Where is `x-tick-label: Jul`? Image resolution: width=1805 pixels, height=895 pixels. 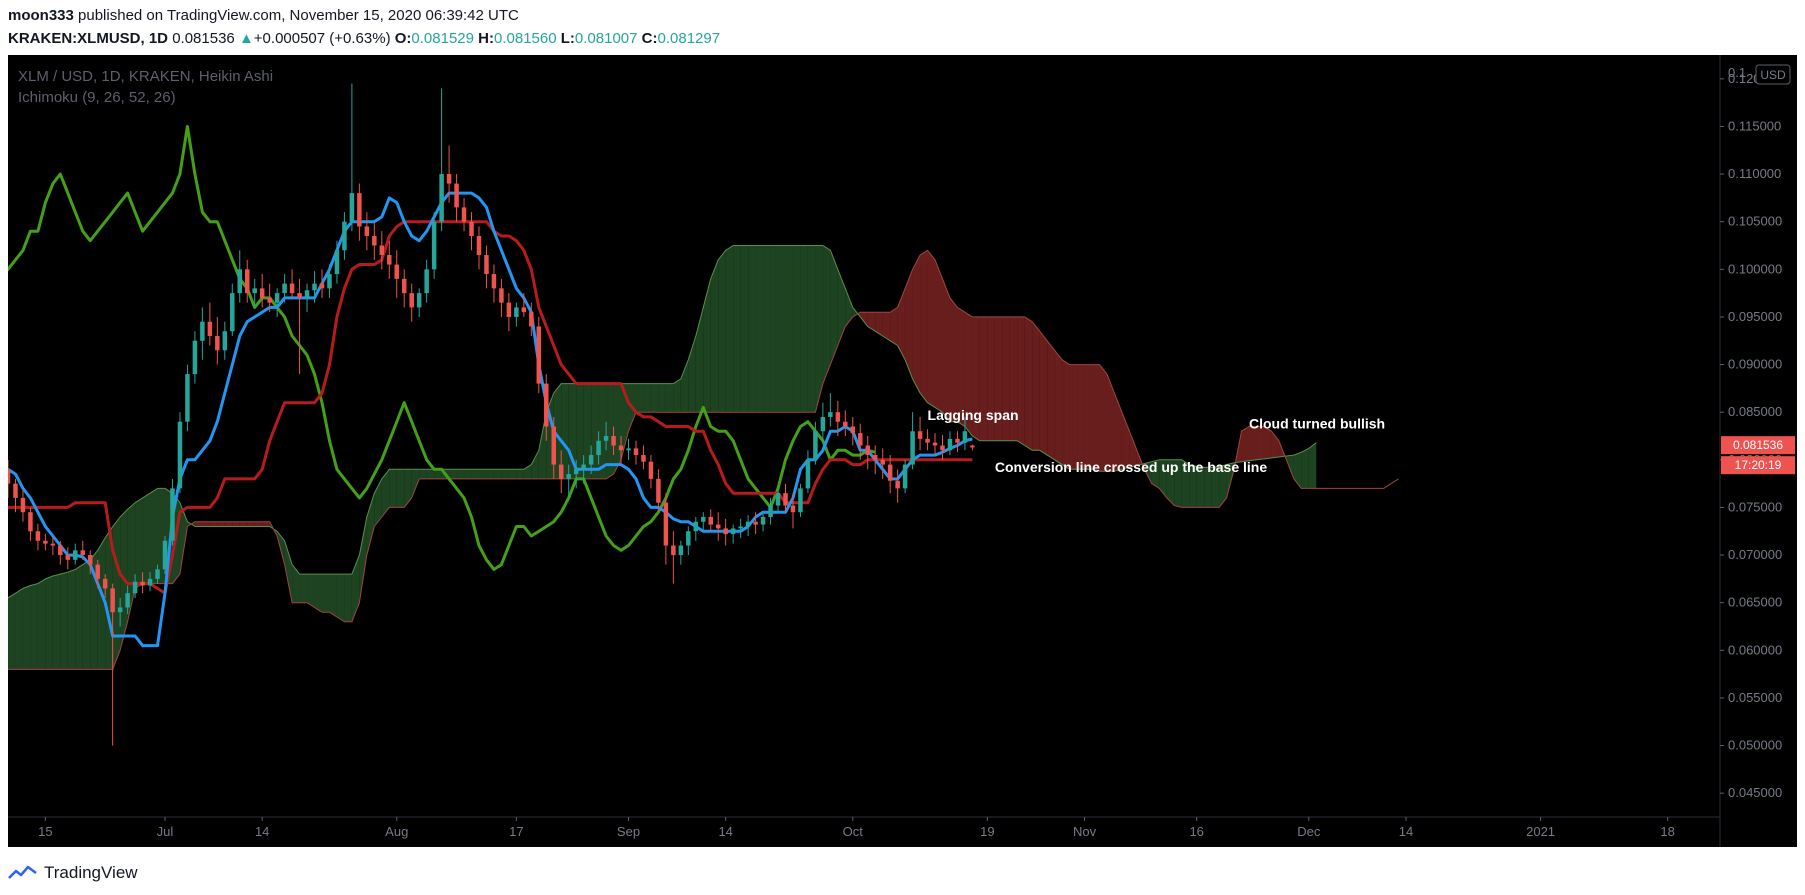
x-tick-label: Jul is located at coordinates (165, 831).